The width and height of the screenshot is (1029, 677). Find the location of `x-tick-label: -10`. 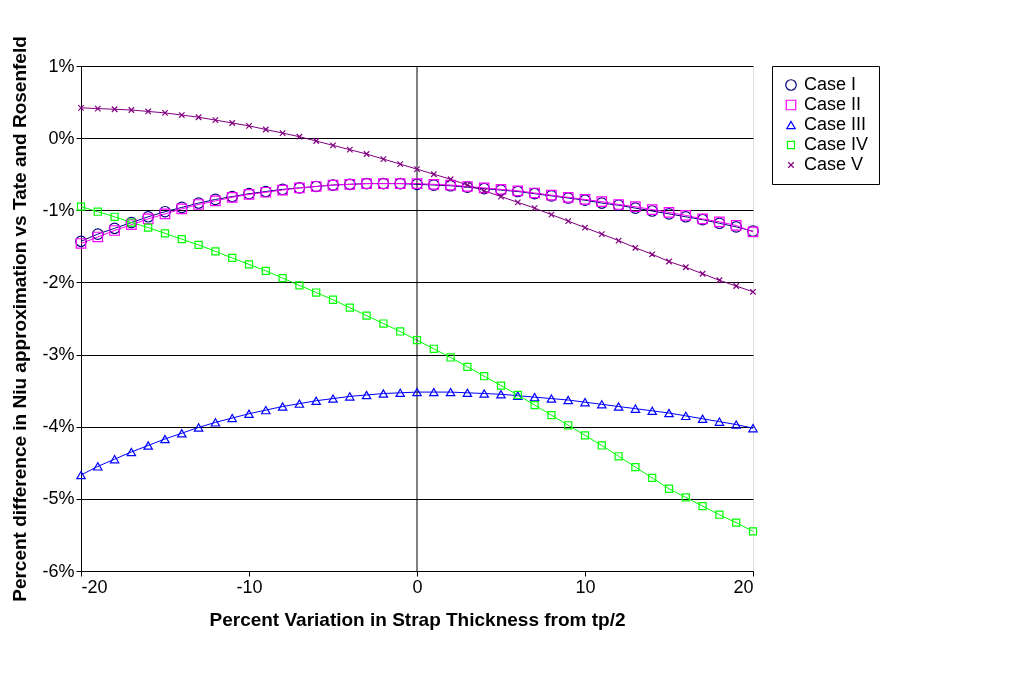

x-tick-label: -10 is located at coordinates (249, 586).